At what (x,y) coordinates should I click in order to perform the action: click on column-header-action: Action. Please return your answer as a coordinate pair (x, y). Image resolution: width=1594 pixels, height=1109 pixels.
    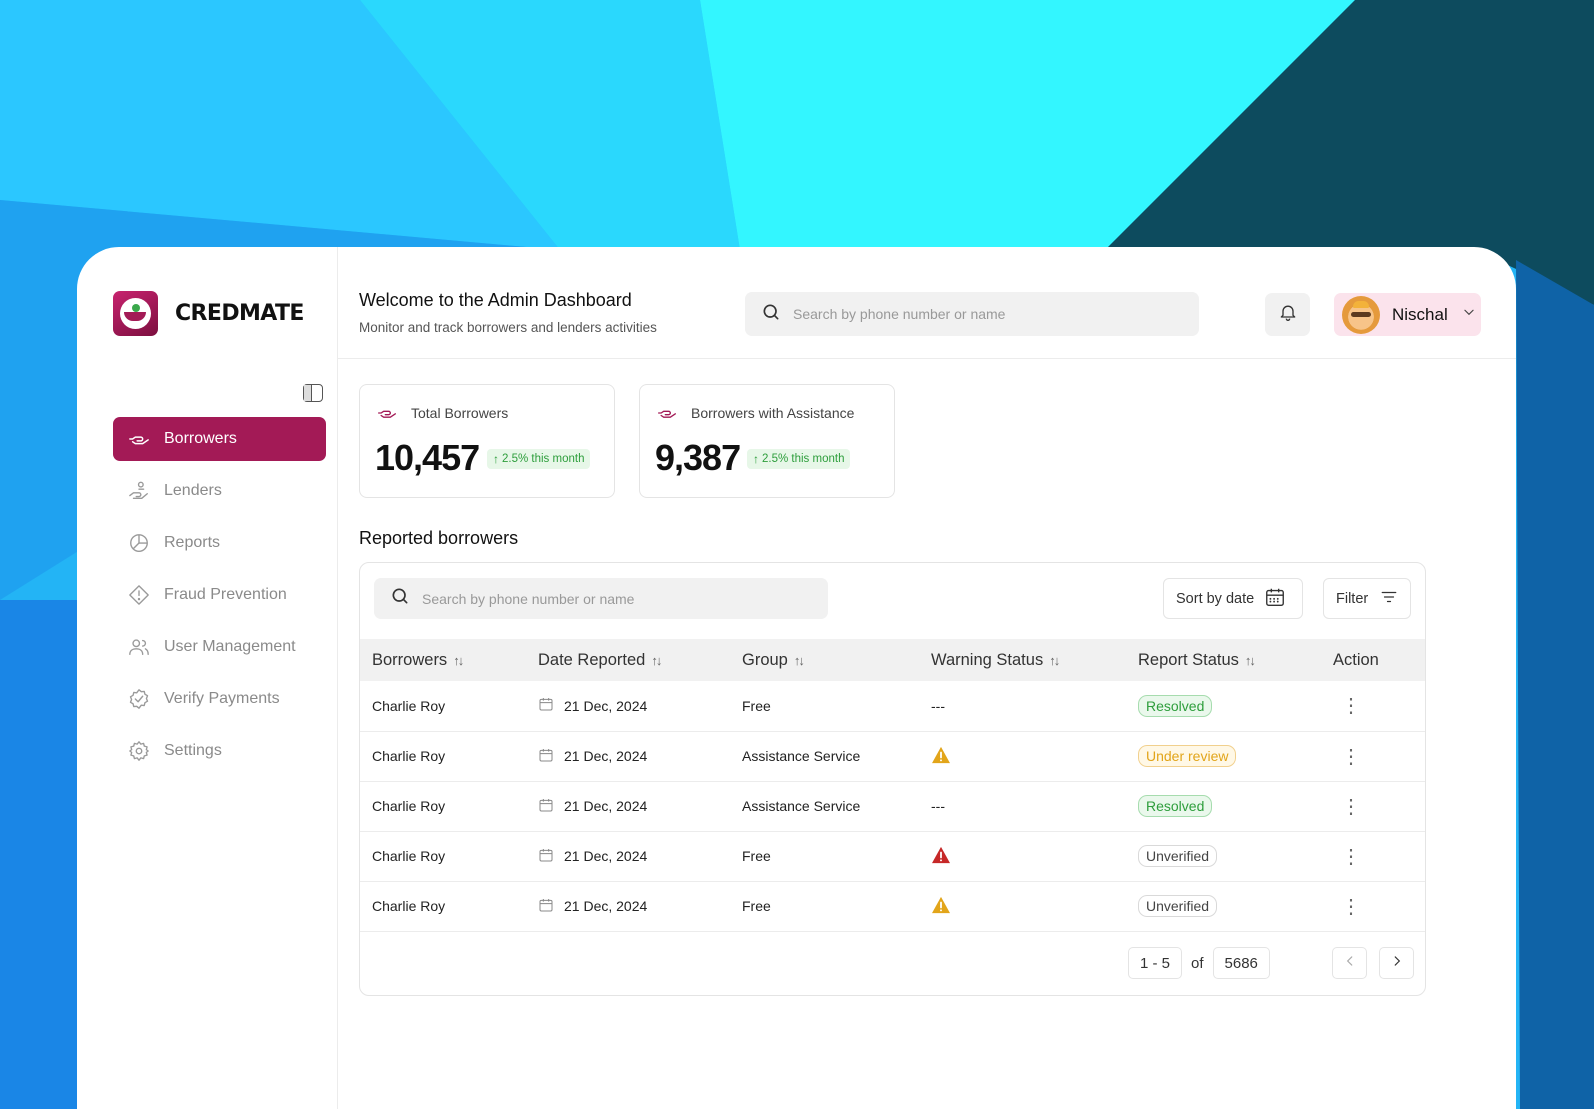
    Looking at the image, I should click on (1356, 659).